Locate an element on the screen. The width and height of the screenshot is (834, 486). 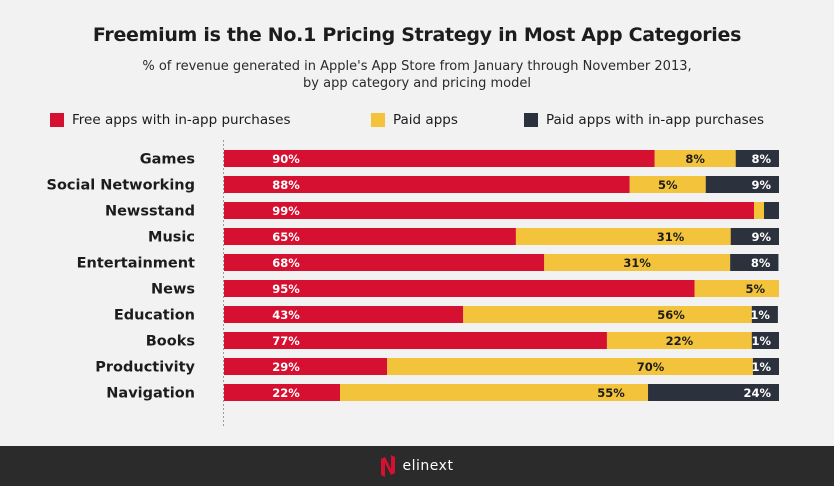
data-label: 55% is located at coordinates (611, 393).